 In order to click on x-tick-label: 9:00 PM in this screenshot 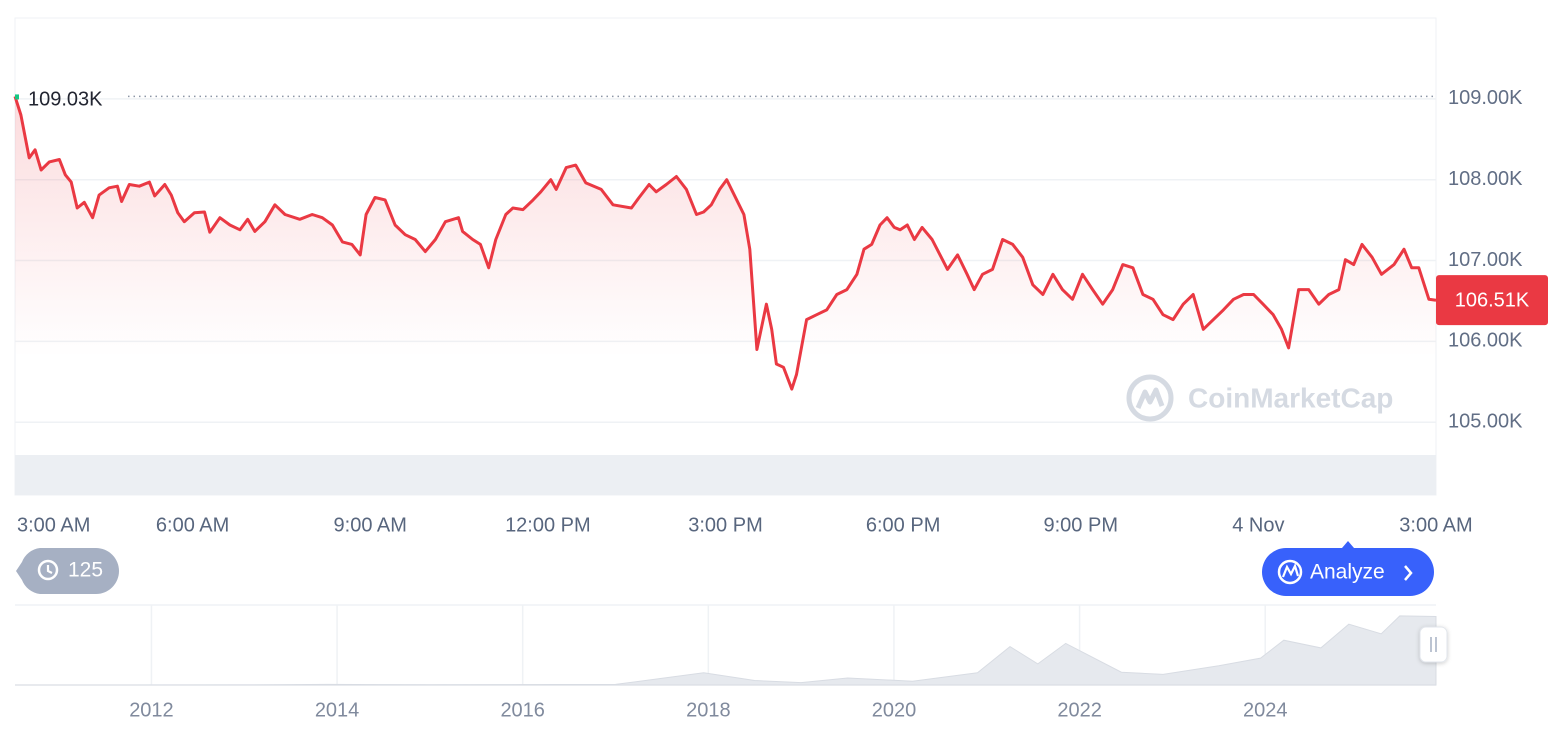, I will do `click(1081, 525)`.